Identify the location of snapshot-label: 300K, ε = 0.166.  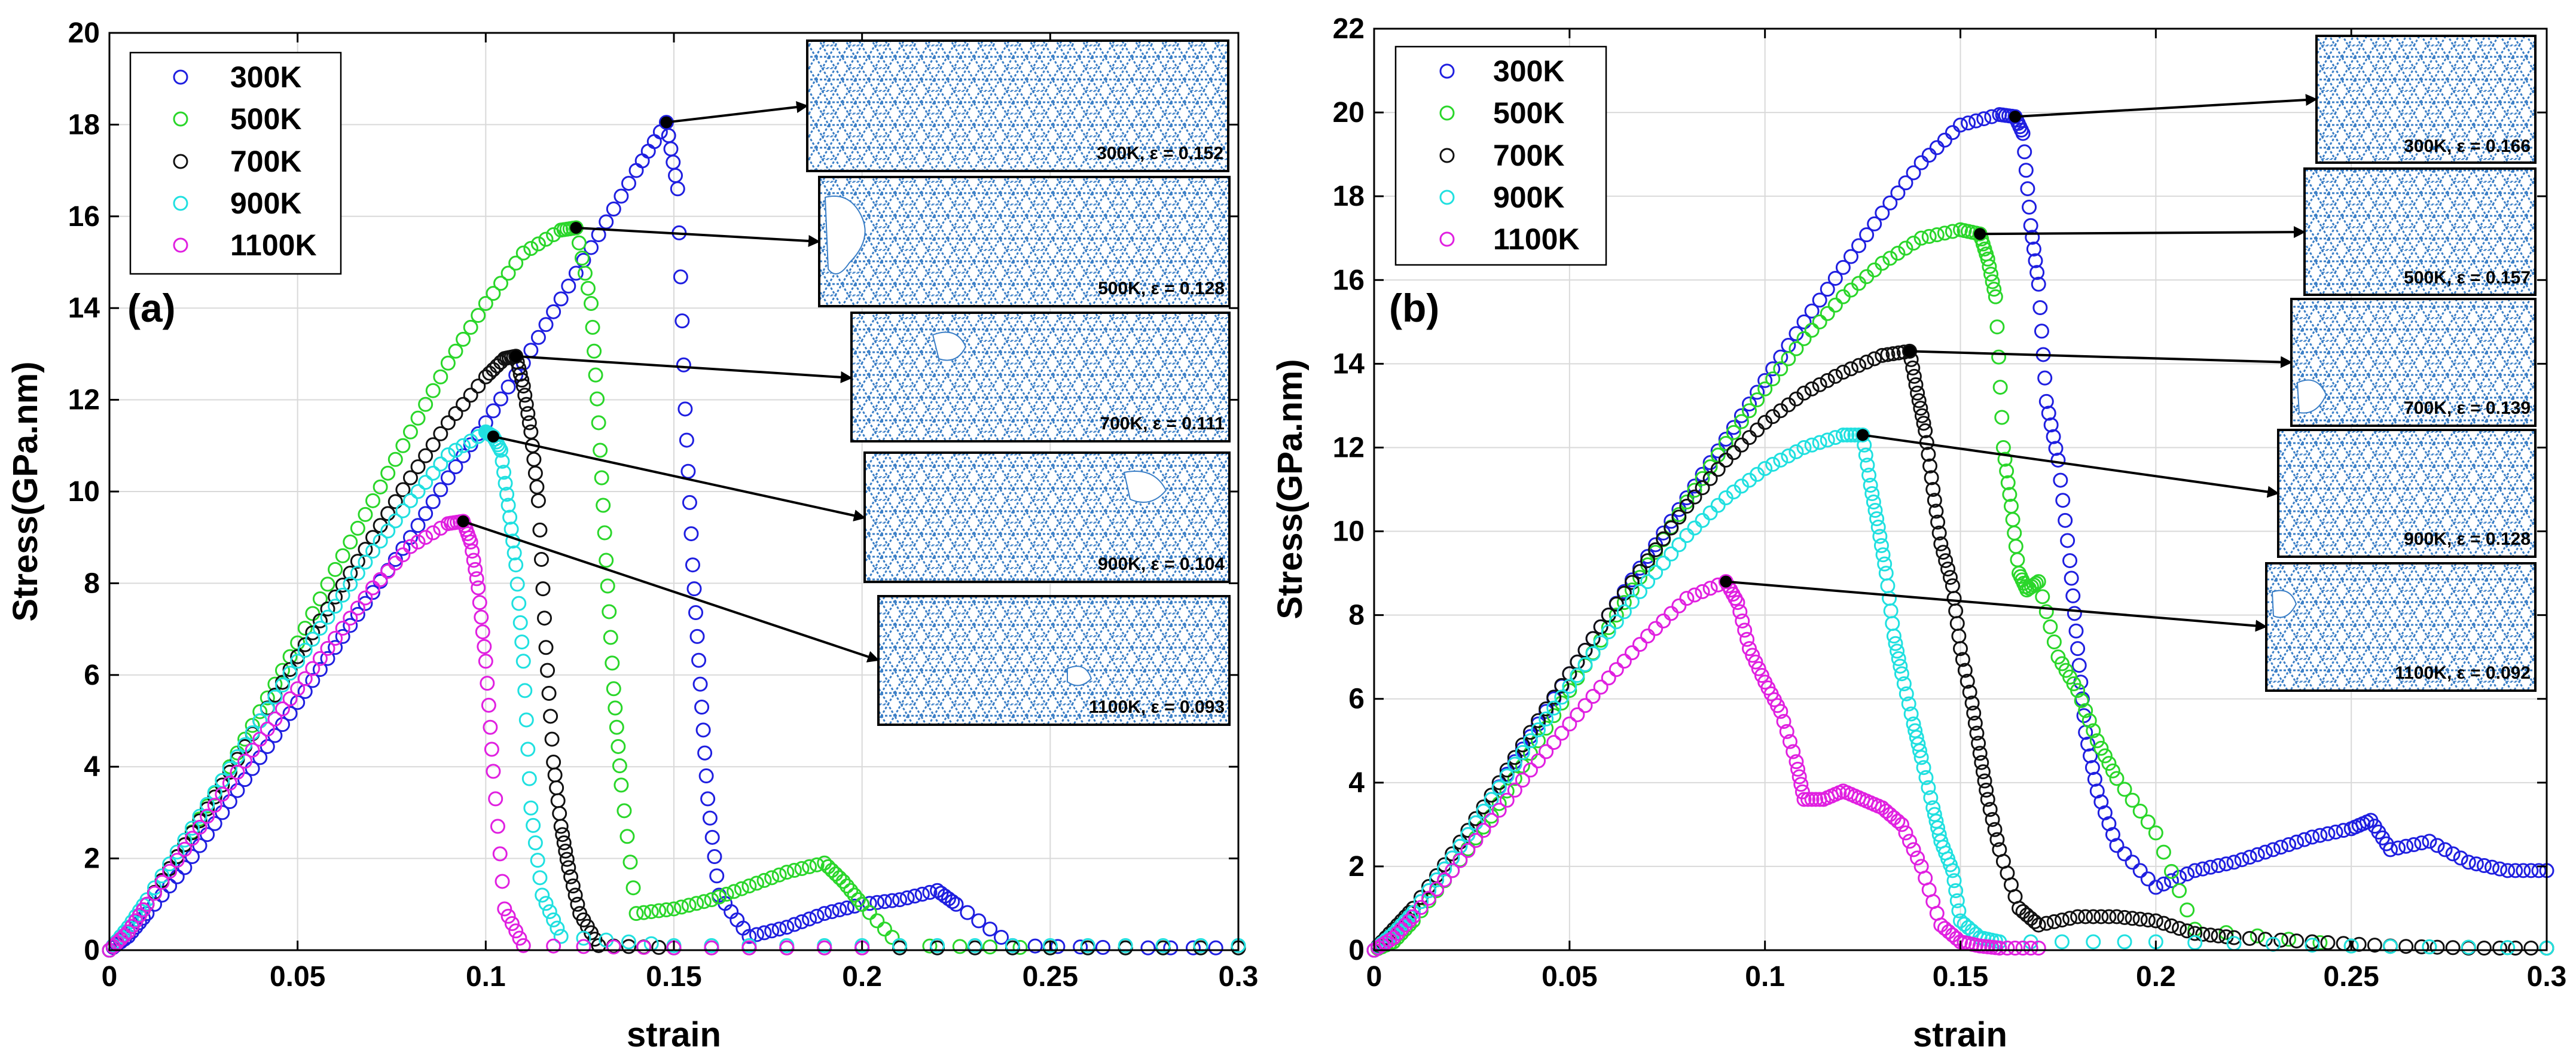
(2467, 146).